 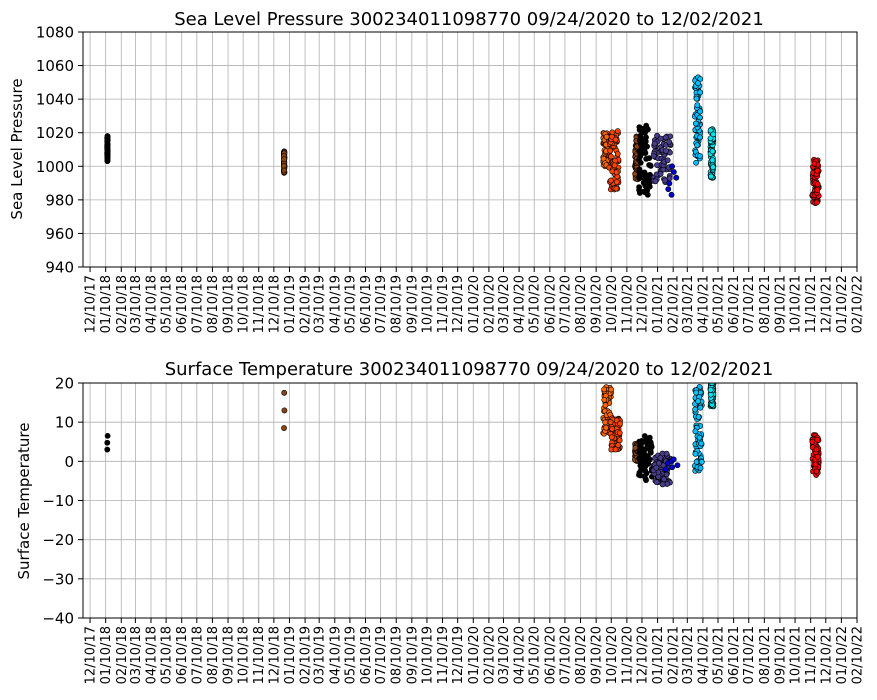 What do you see at coordinates (106, 655) in the screenshot?
I see `temperature-x-tick-label: 01/10/18` at bounding box center [106, 655].